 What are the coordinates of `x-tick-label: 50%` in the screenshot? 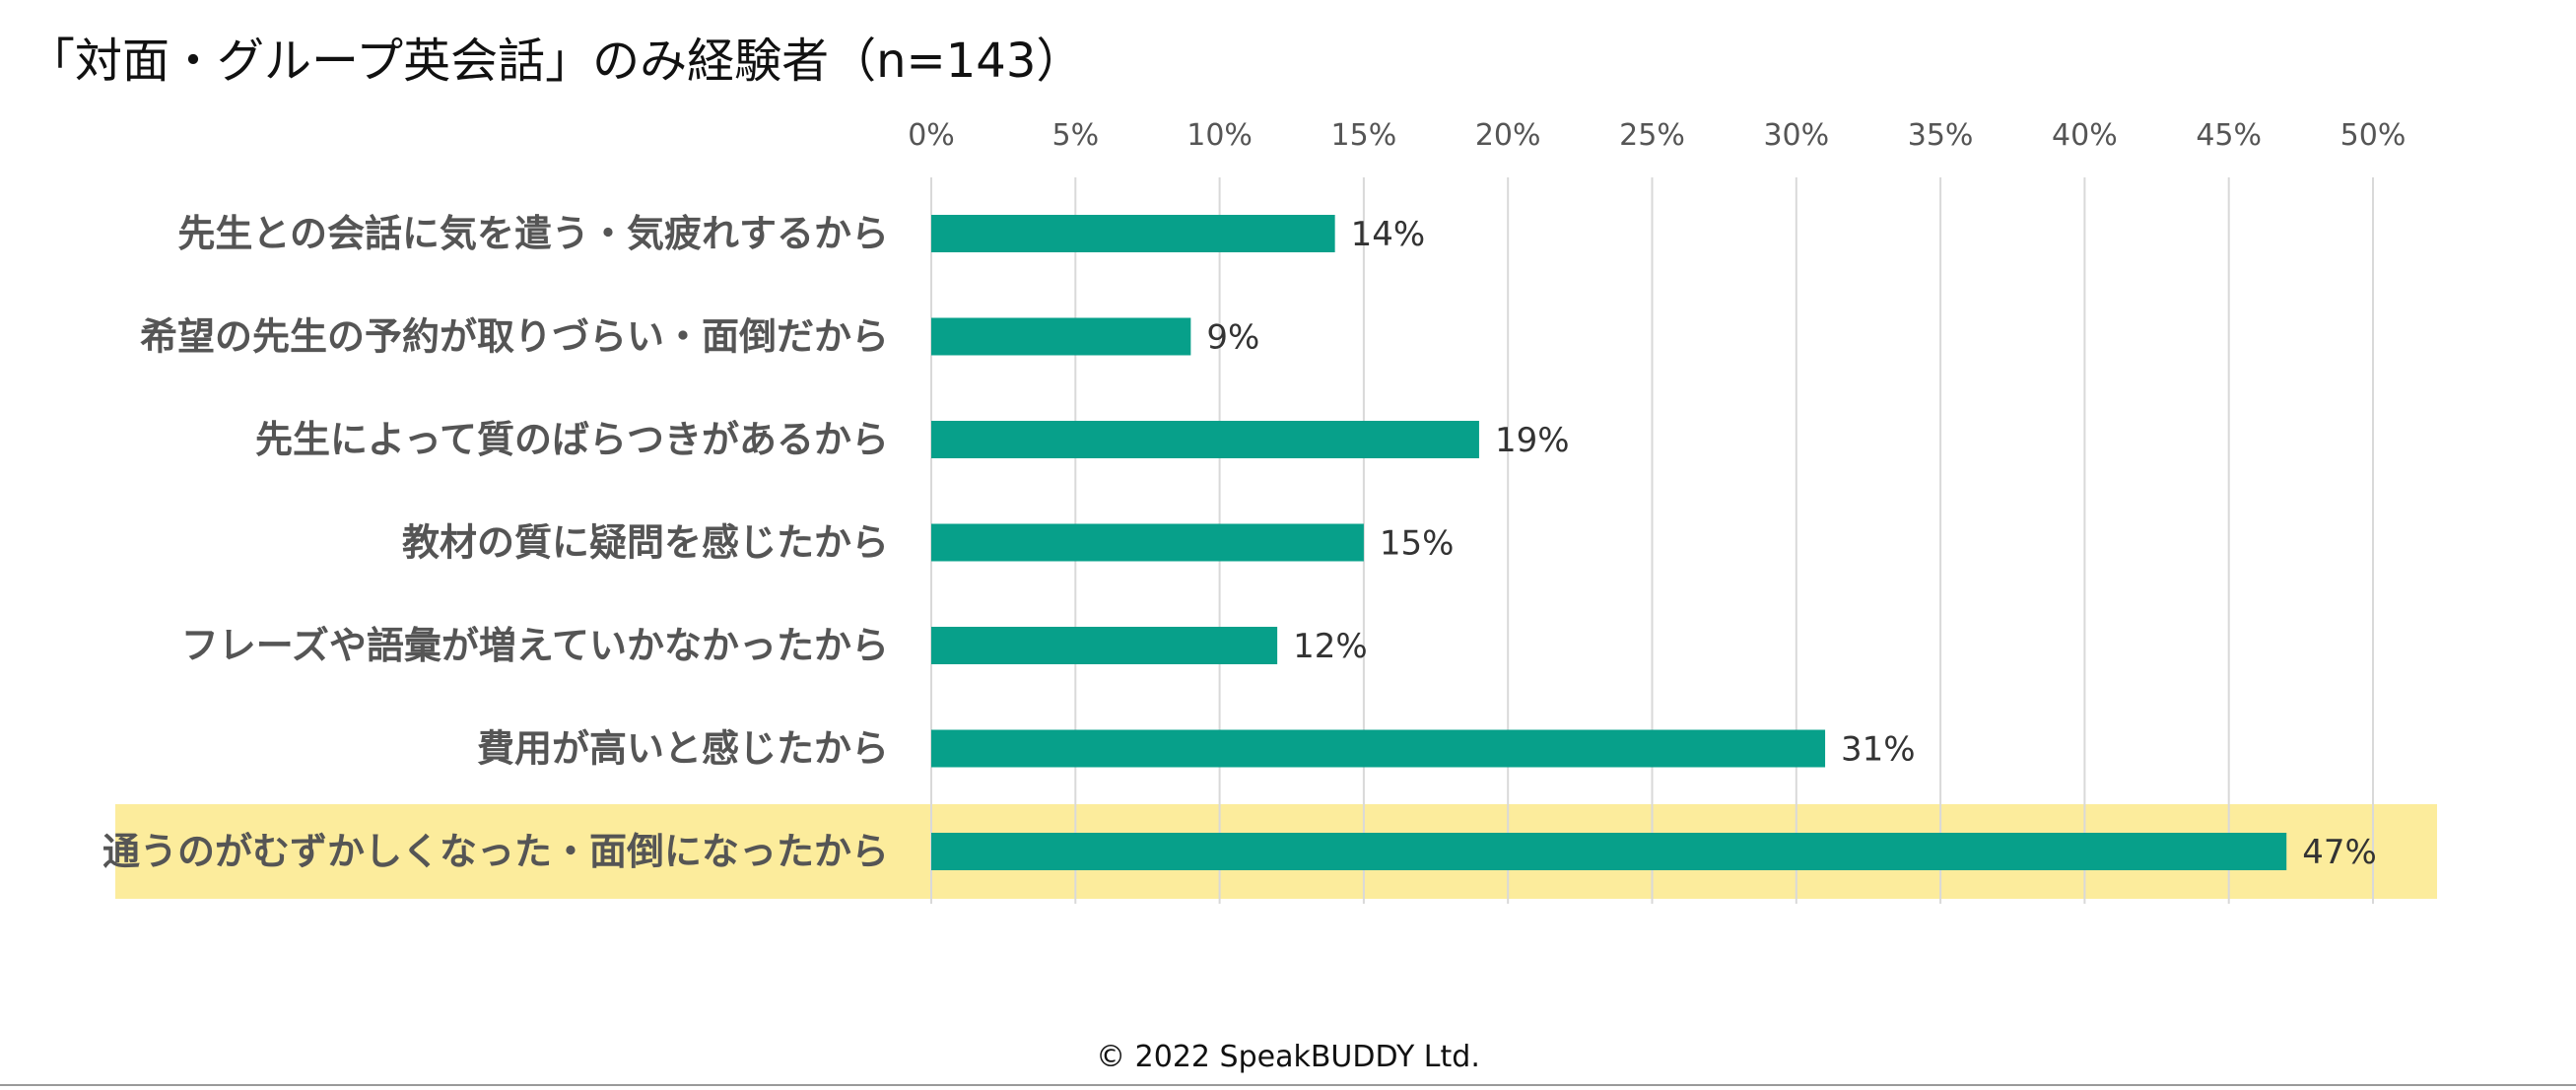 It's located at (2373, 135).